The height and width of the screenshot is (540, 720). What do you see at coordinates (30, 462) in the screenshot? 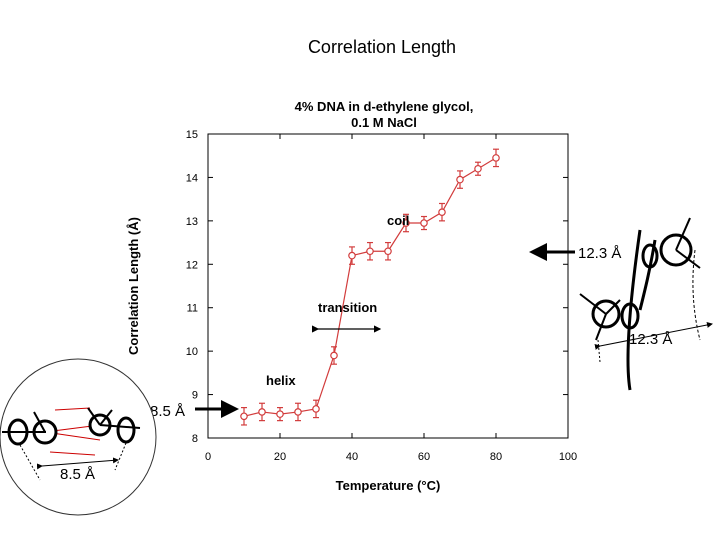
I see `helix-guide` at bounding box center [30, 462].